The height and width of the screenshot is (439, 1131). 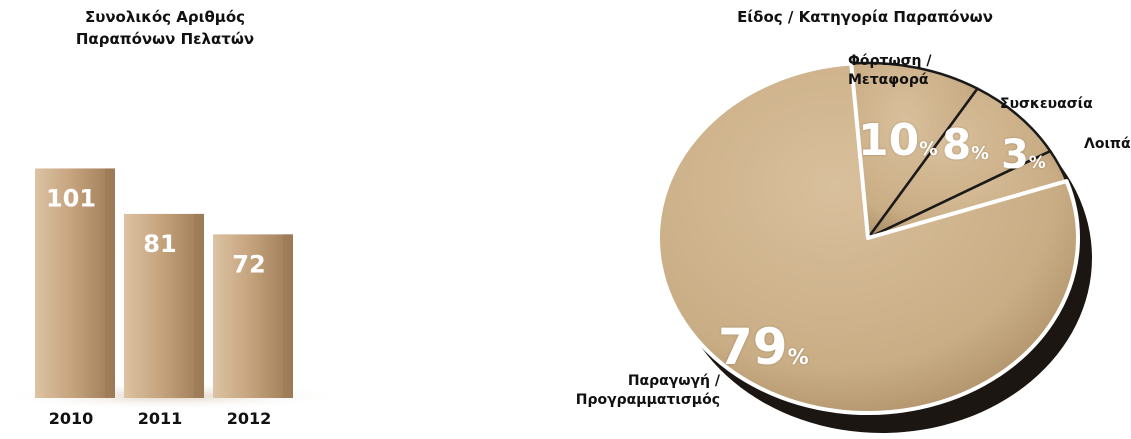 I want to click on bar-category-label-2010: 2010, so click(x=71, y=418).